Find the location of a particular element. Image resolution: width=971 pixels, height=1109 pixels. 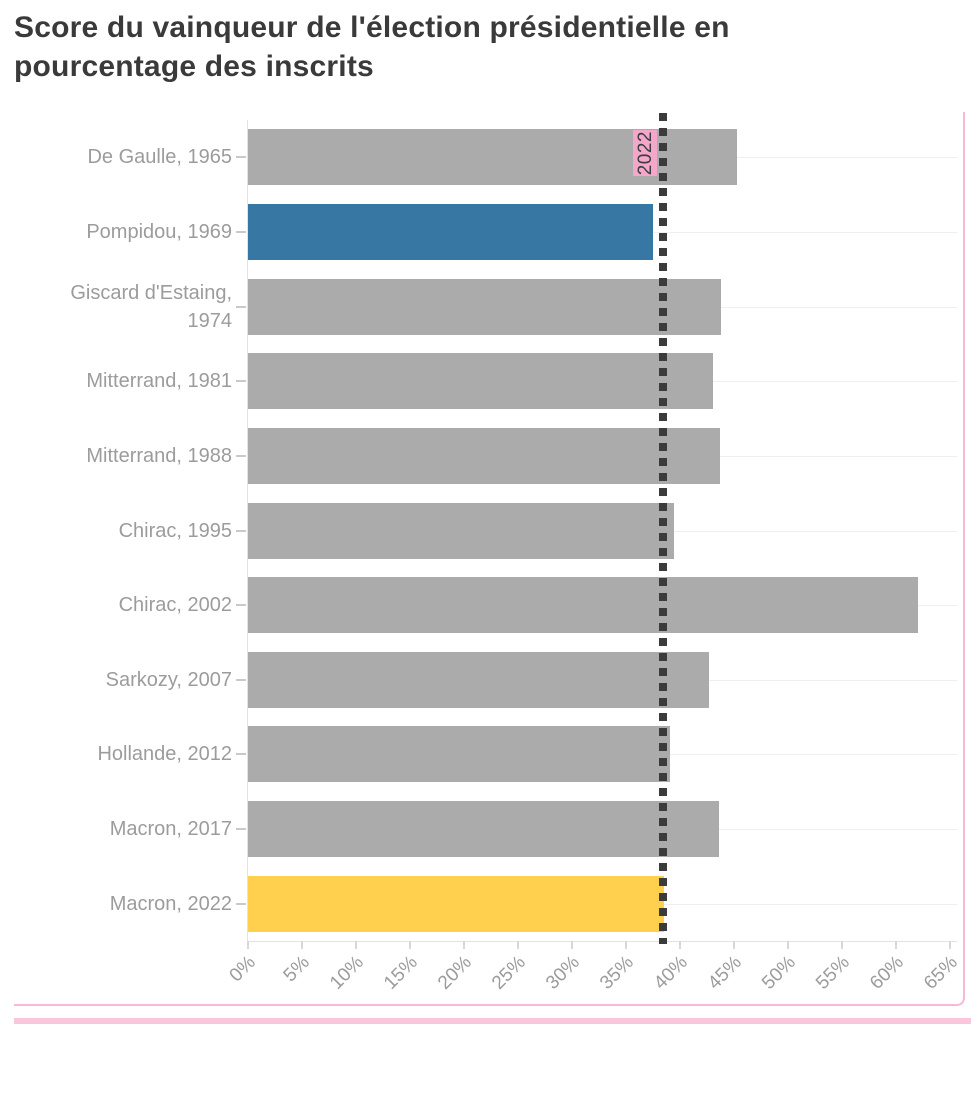

bar-mitterrand-1988 is located at coordinates (484, 456).